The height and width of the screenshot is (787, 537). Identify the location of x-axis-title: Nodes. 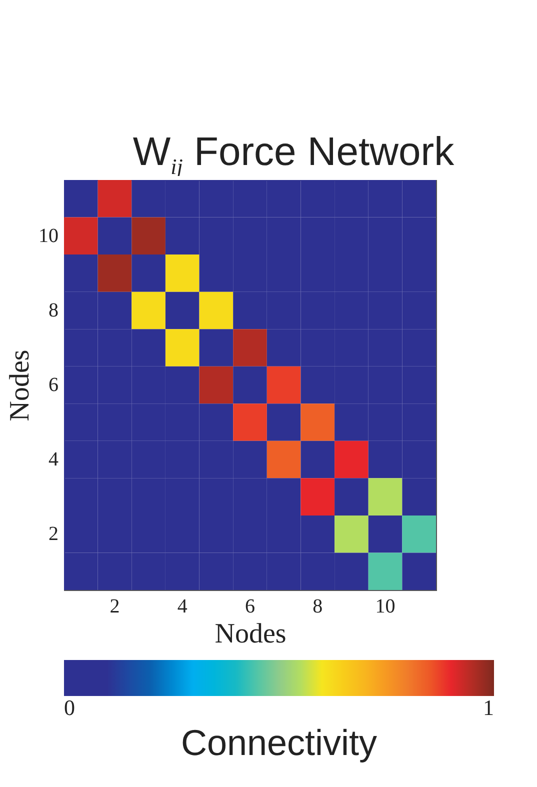
(250, 634).